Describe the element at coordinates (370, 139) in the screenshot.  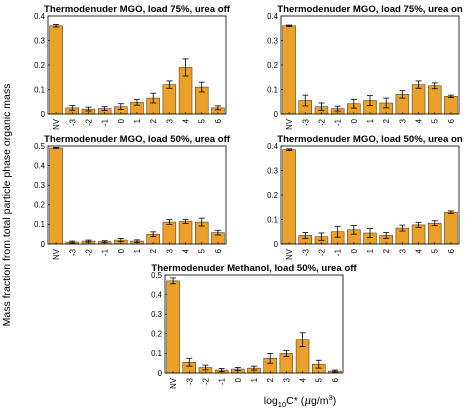
I see `panel-title: Thermodenuder MGO, load 50%, urea on` at that location.